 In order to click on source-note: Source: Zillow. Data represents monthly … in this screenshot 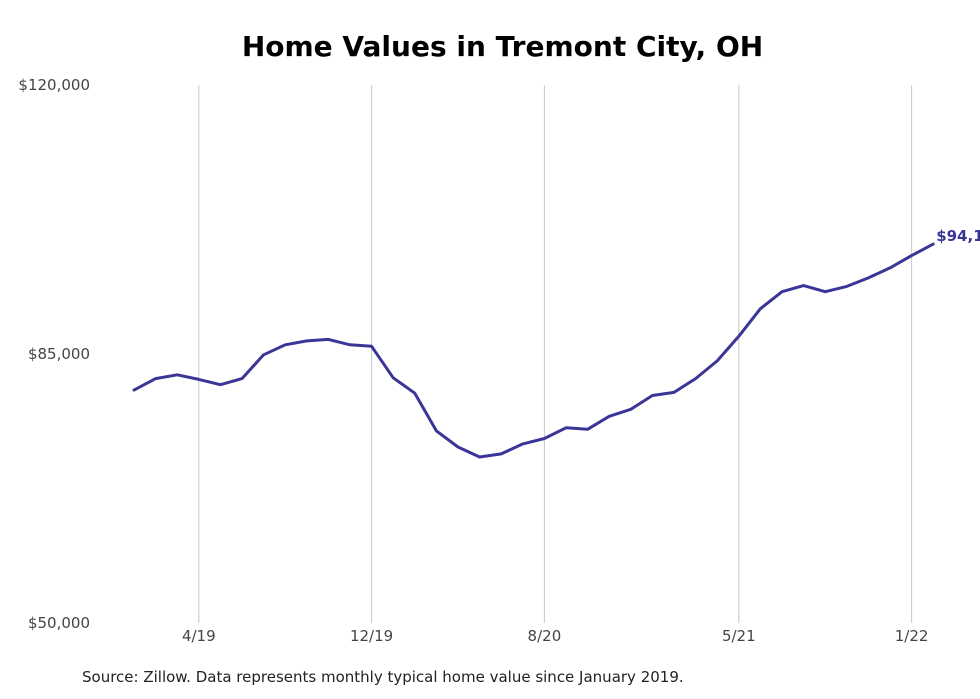, I will do `click(383, 677)`.